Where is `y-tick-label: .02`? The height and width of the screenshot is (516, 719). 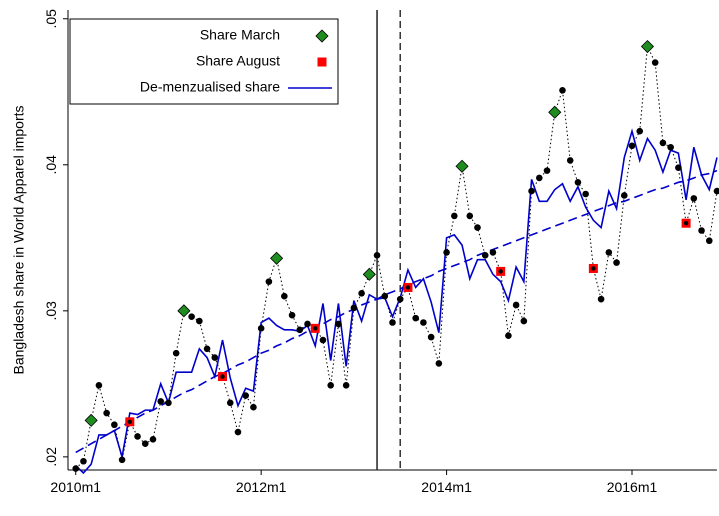 y-tick-label: .02 is located at coordinates (51, 457).